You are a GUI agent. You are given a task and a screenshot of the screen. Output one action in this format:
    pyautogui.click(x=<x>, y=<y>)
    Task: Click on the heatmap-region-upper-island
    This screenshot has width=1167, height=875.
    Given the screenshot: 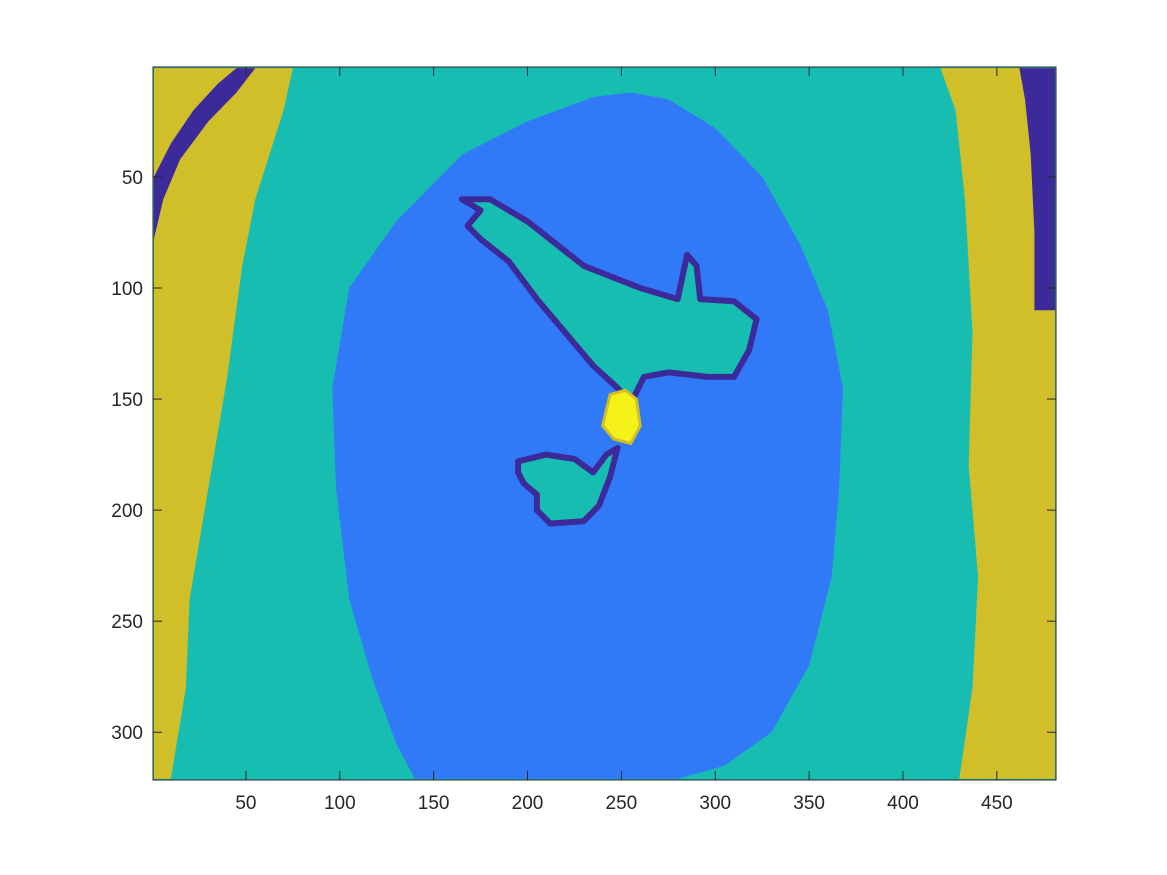 What is the action you would take?
    pyautogui.click(x=609, y=301)
    